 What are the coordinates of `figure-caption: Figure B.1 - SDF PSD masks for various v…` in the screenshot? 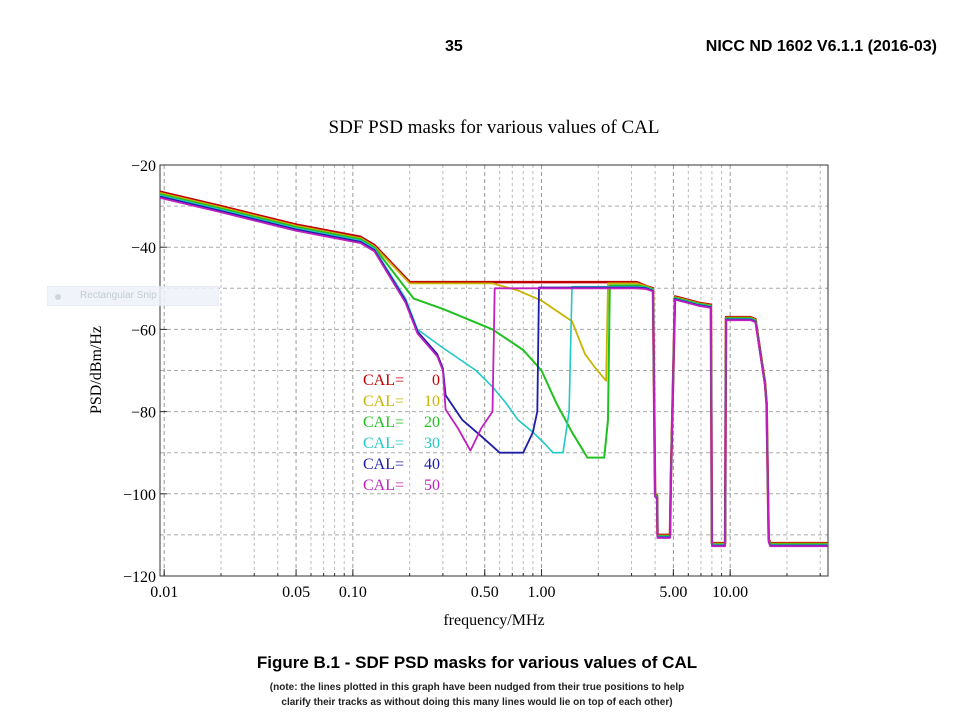 It's located at (477, 662).